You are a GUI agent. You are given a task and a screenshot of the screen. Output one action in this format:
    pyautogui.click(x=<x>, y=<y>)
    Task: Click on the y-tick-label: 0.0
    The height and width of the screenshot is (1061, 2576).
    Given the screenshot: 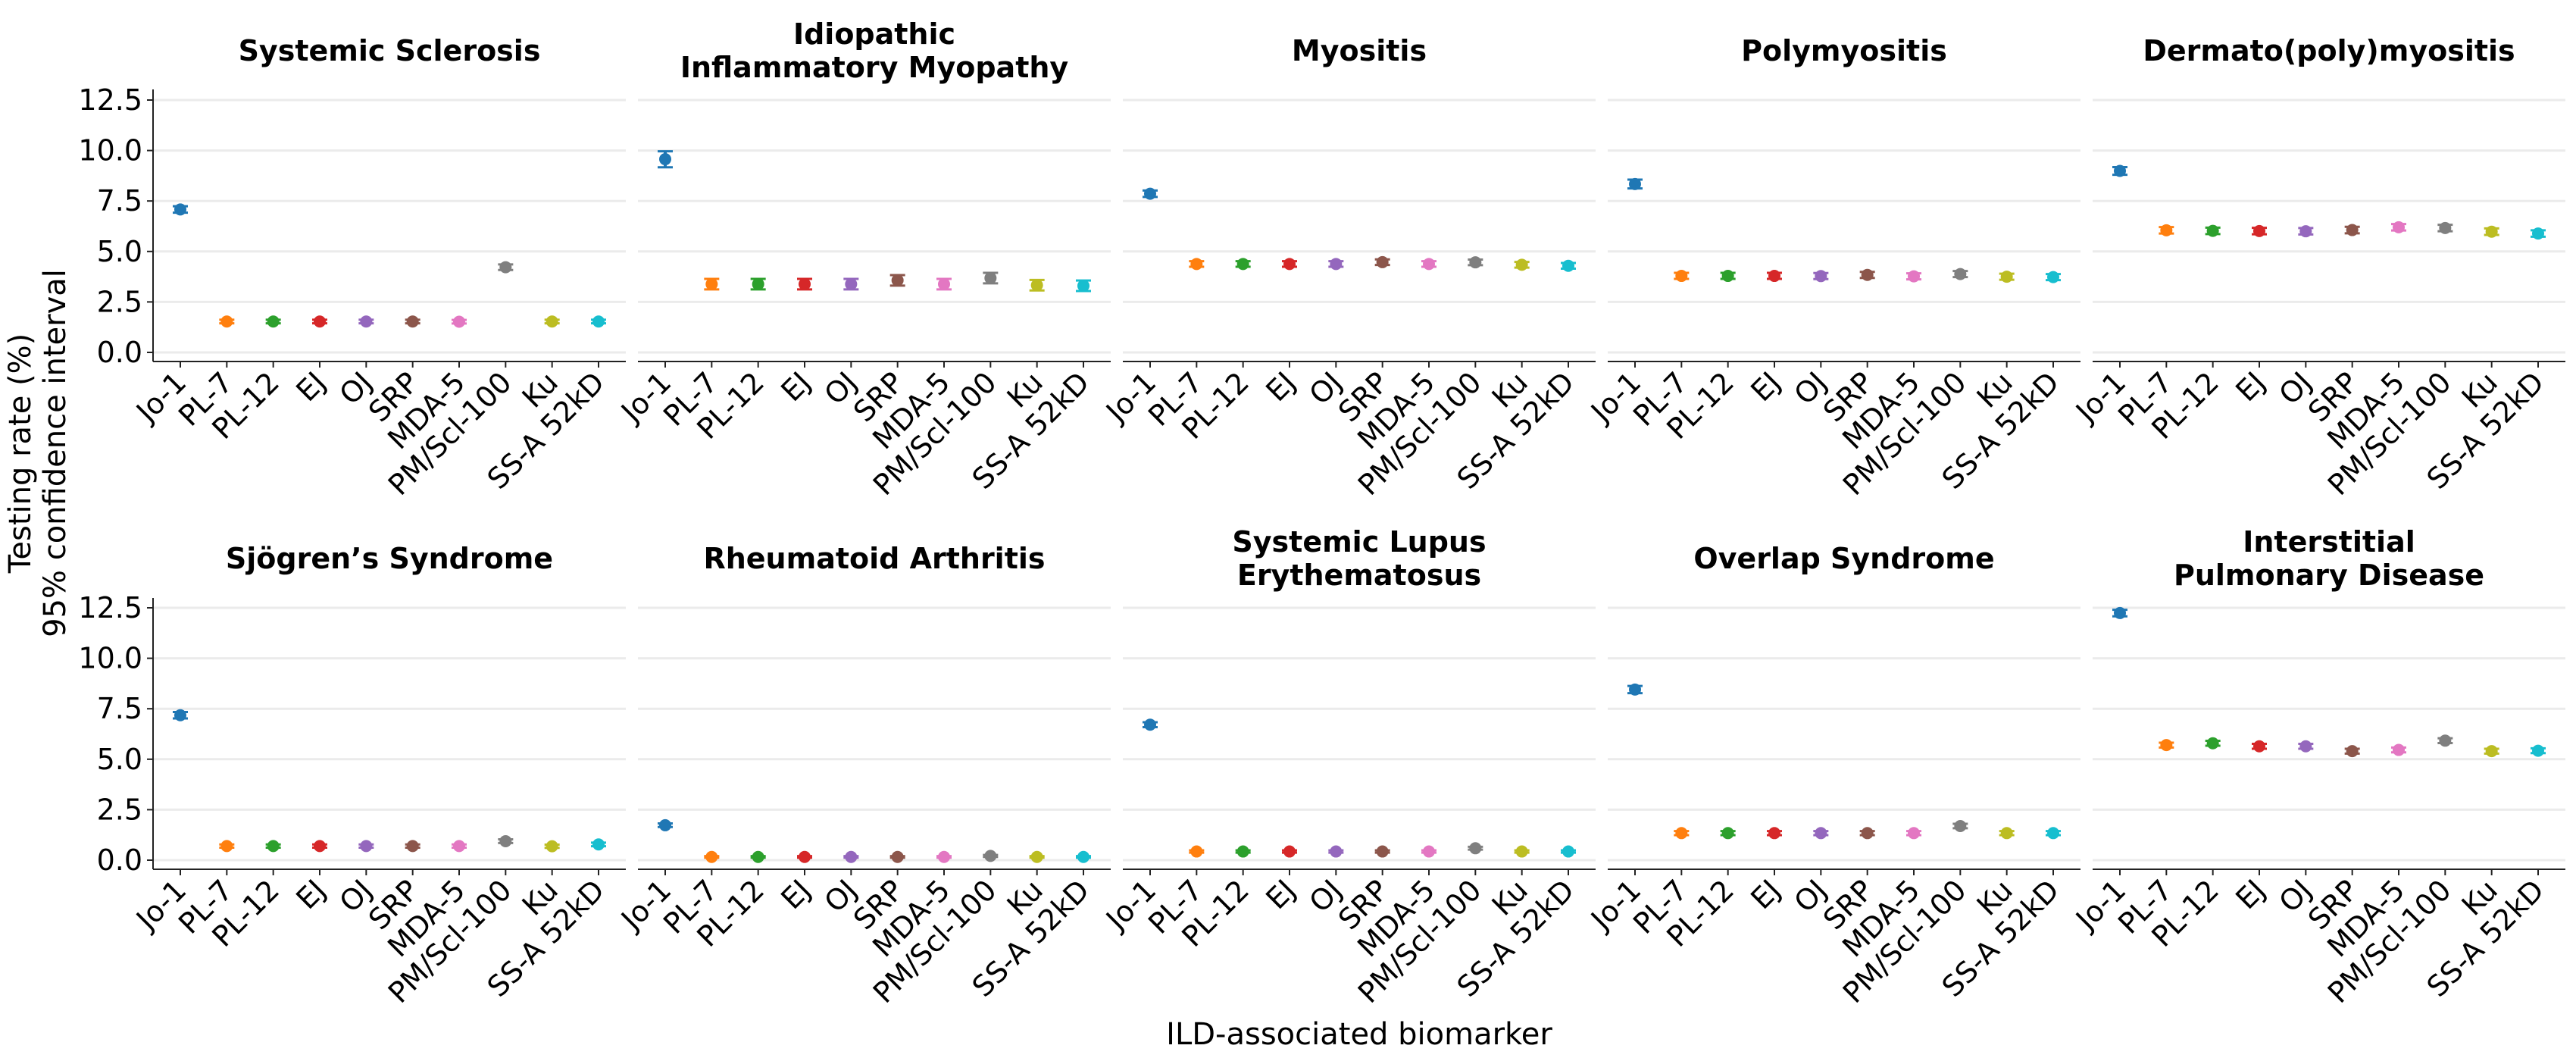 What is the action you would take?
    pyautogui.click(x=119, y=353)
    